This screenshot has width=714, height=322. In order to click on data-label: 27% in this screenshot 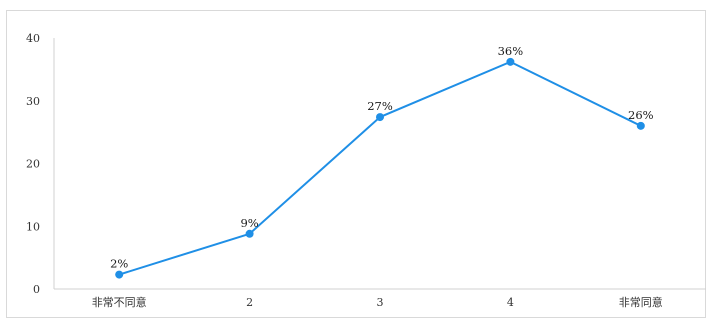, I will do `click(380, 106)`.